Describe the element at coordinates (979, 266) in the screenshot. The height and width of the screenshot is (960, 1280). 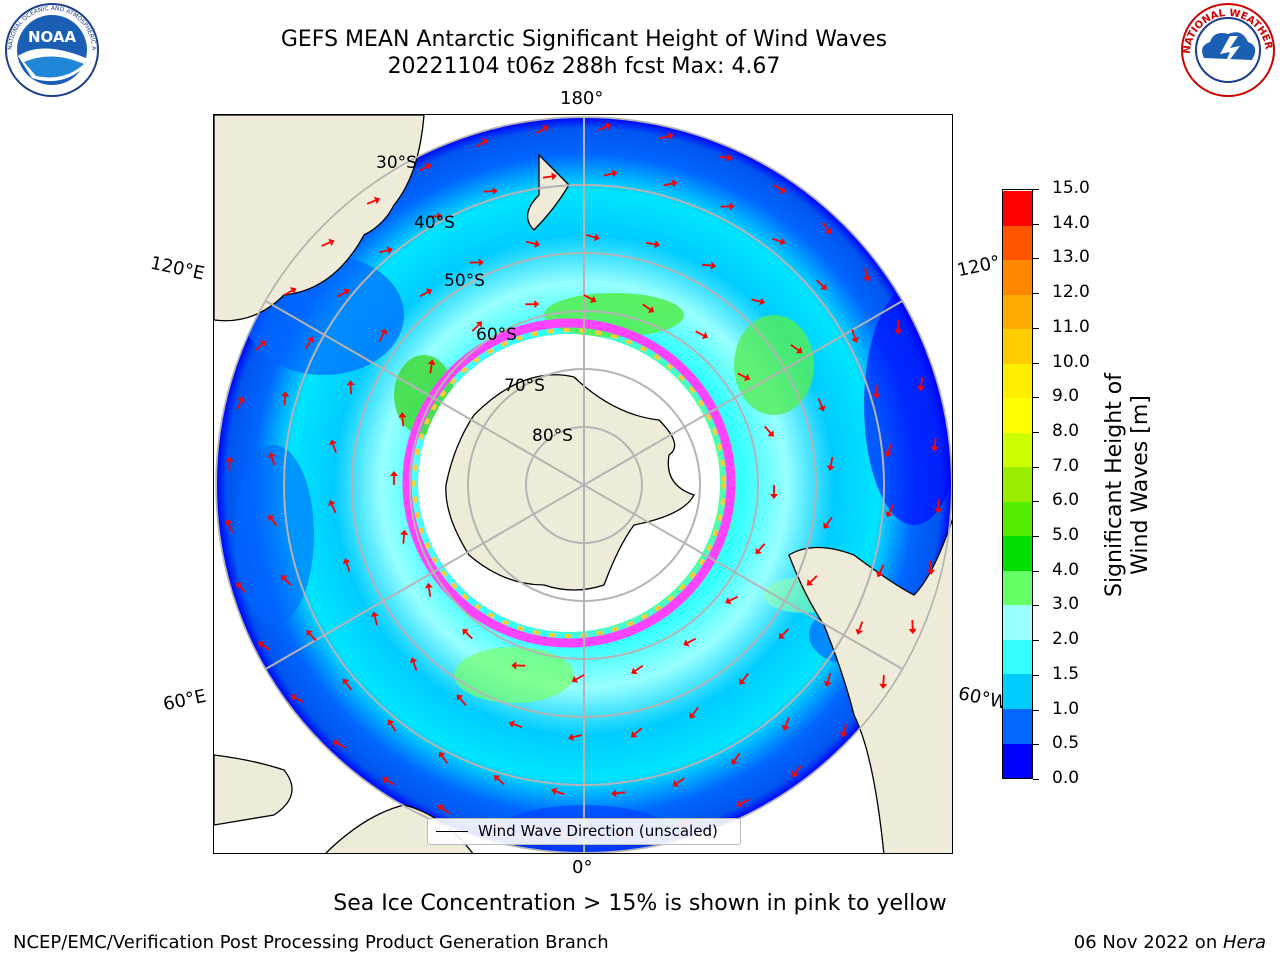
I see `meridian-label-120w: 120°` at that location.